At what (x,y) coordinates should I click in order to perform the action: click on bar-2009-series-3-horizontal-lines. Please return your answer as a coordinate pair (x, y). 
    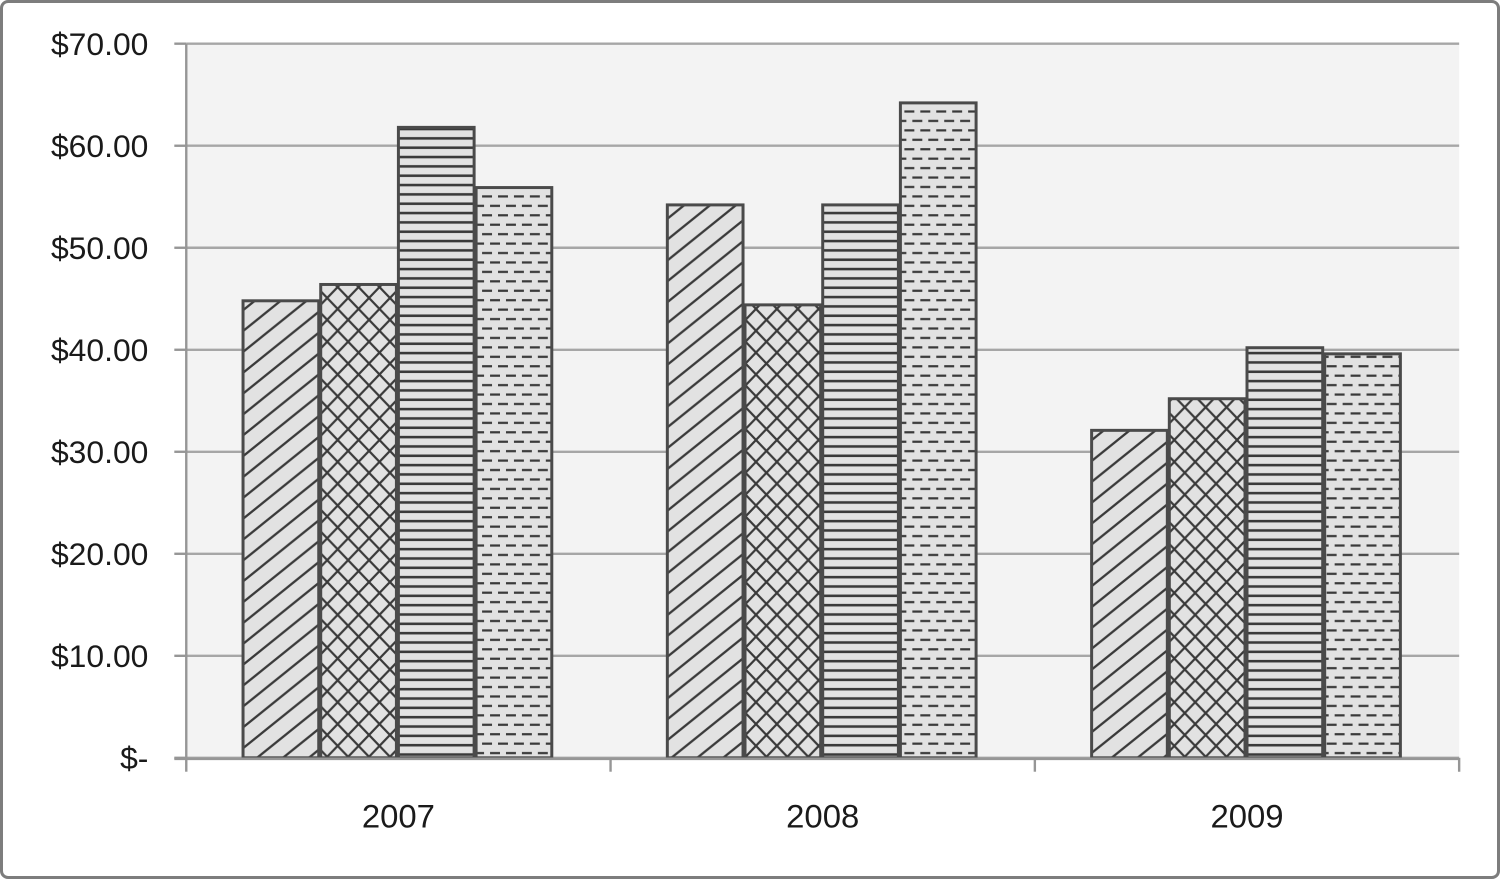
    Looking at the image, I should click on (1285, 553).